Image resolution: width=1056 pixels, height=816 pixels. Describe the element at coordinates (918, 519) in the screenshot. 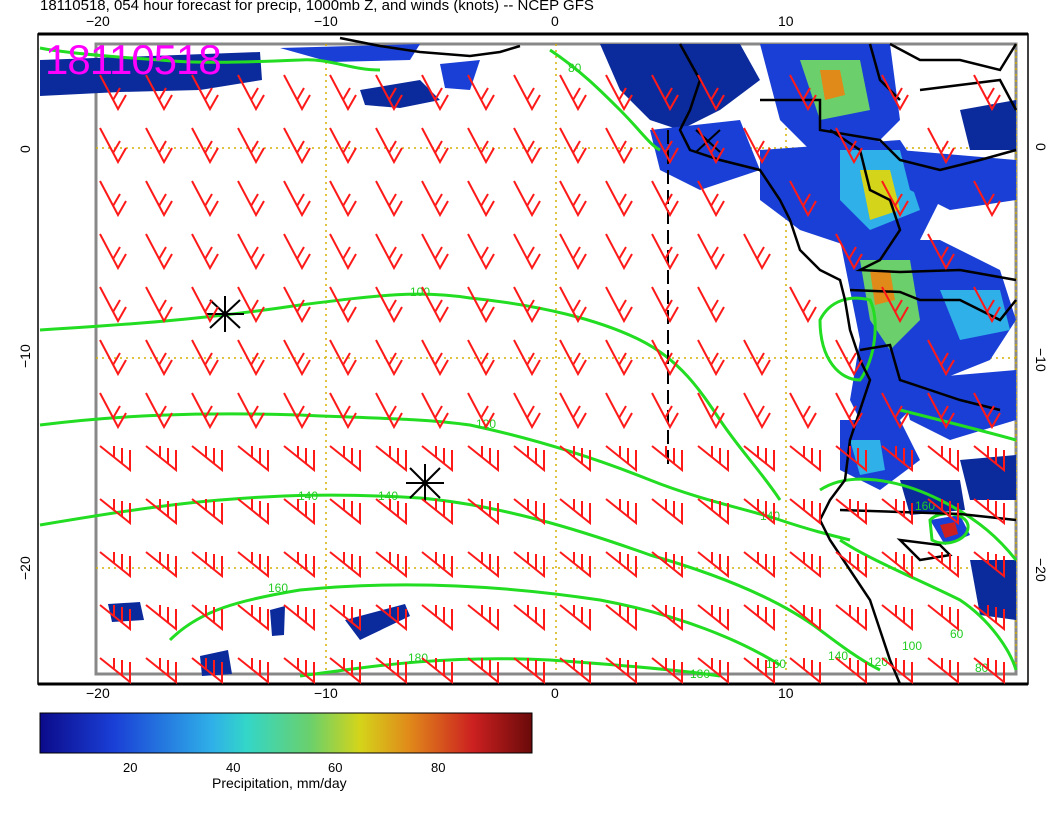

I see `contour-east-a` at that location.